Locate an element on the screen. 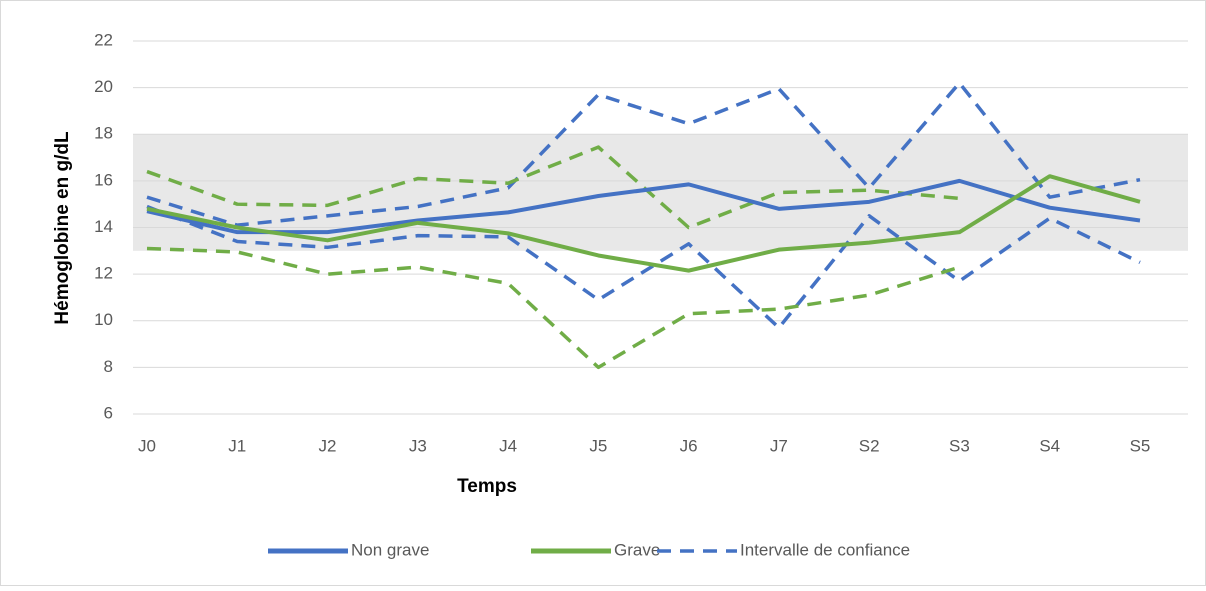 The width and height of the screenshot is (1206, 591). y-tick-label: 12 is located at coordinates (103, 273).